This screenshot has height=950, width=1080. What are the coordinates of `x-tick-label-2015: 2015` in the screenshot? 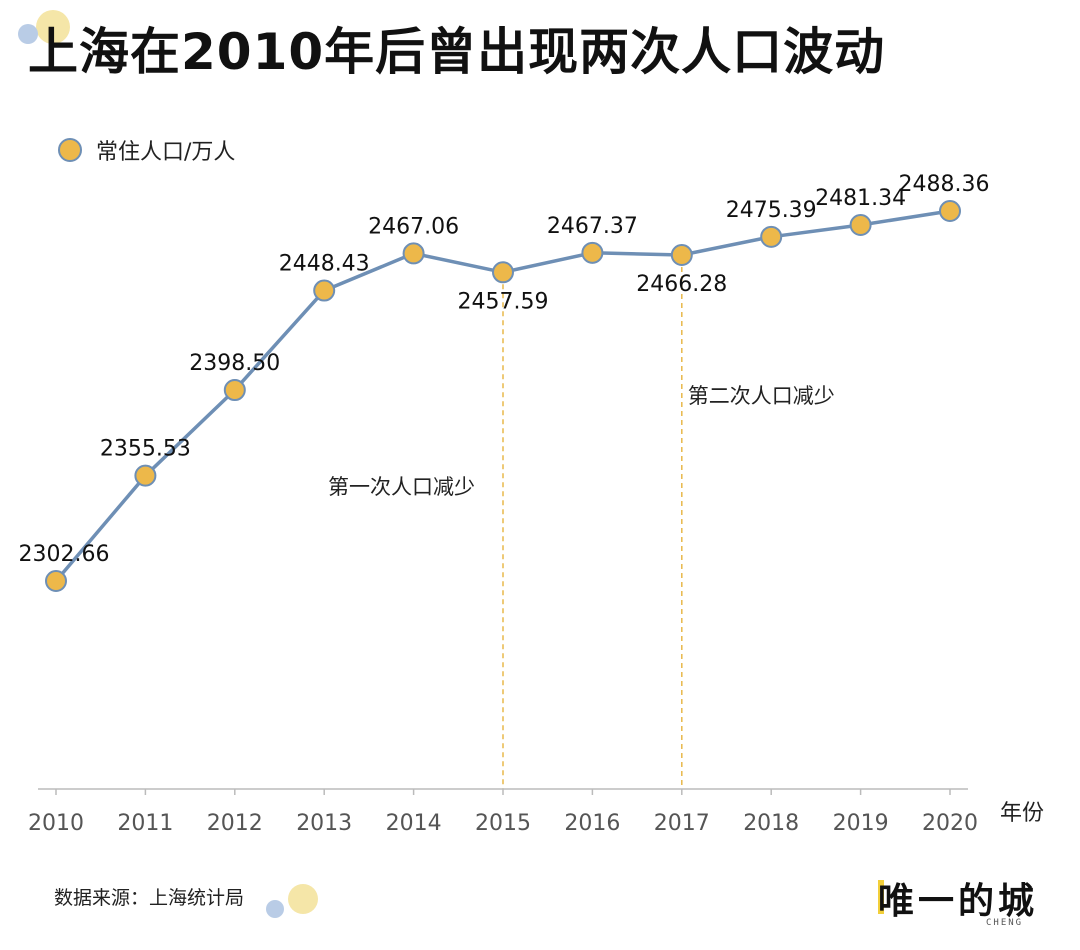 It's located at (503, 823).